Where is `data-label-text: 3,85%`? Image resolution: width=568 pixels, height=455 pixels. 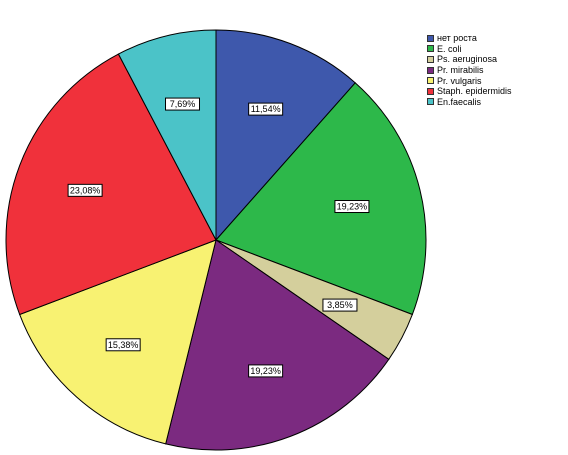 data-label-text: 3,85% is located at coordinates (340, 305).